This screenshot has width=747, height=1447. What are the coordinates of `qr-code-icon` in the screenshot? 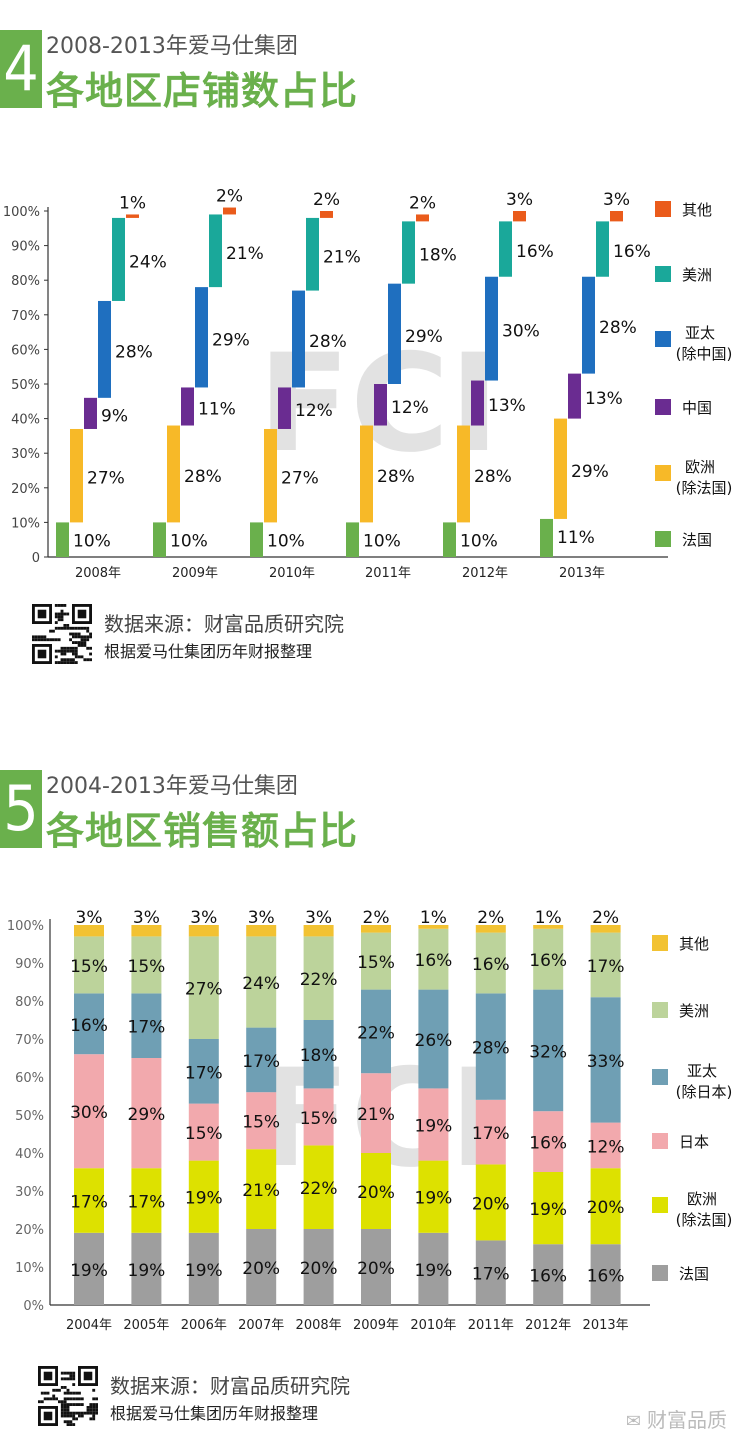 It's located at (68, 1396).